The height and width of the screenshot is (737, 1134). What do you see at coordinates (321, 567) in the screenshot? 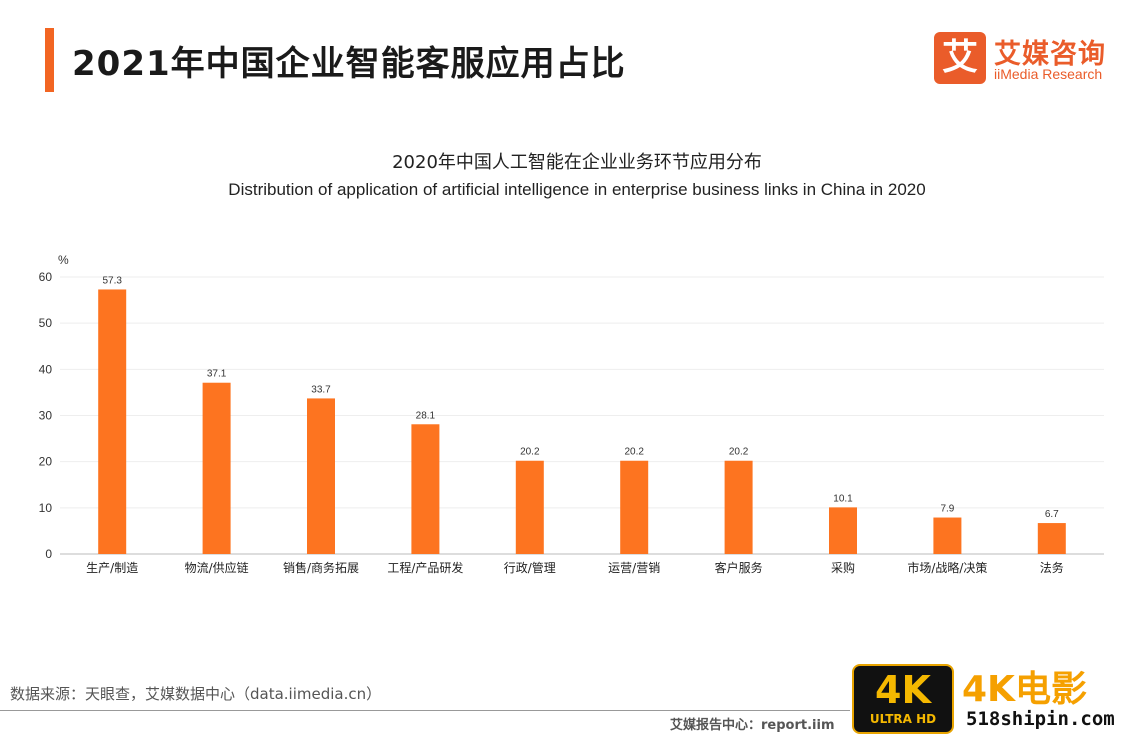
I see `x-tick-label: 销售/商务拓展` at bounding box center [321, 567].